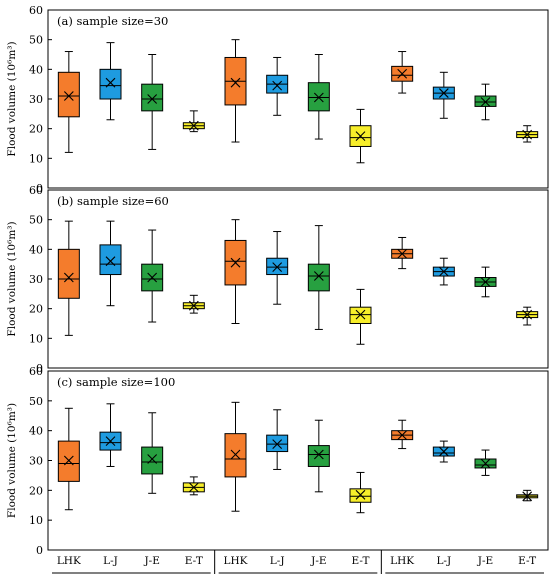  Describe the element at coordinates (12, 98) in the screenshot. I see `y-axis-label: Flood volume (10⁶m³)` at that location.